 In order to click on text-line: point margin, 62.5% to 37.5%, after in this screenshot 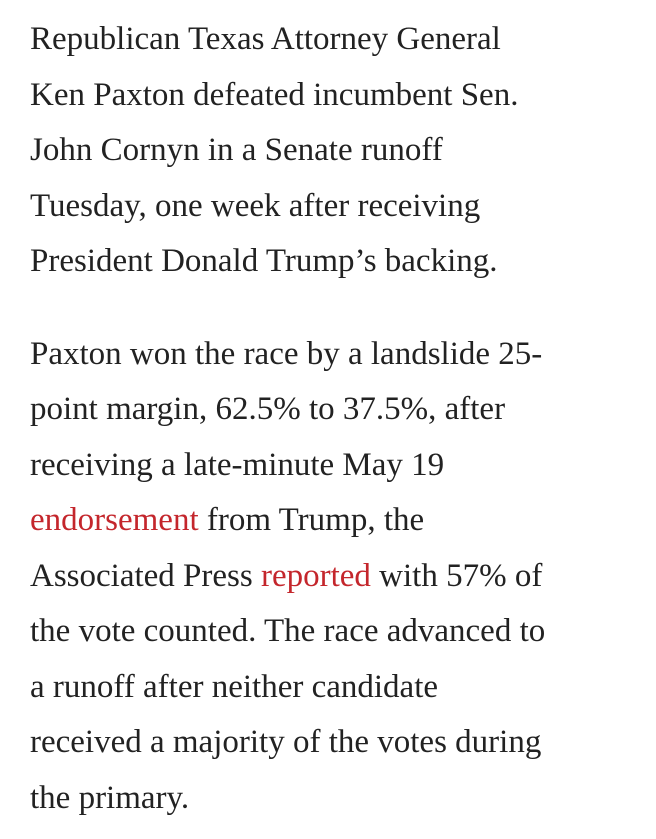, I will do `click(343, 410)`.